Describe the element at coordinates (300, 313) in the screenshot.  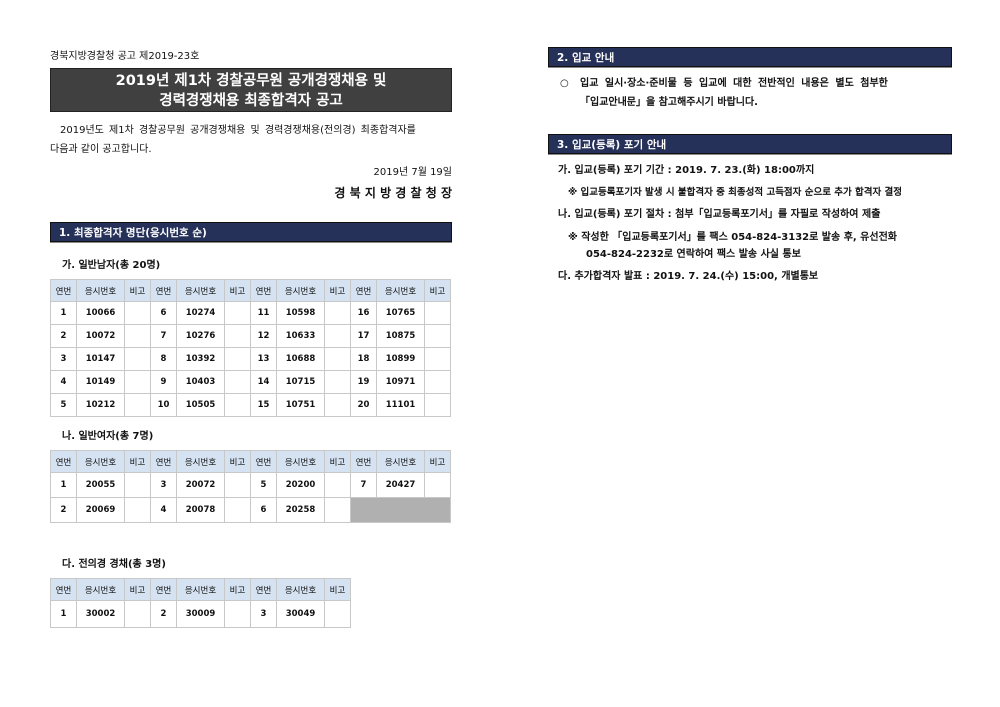
I see `exam-number-cell: 10598` at that location.